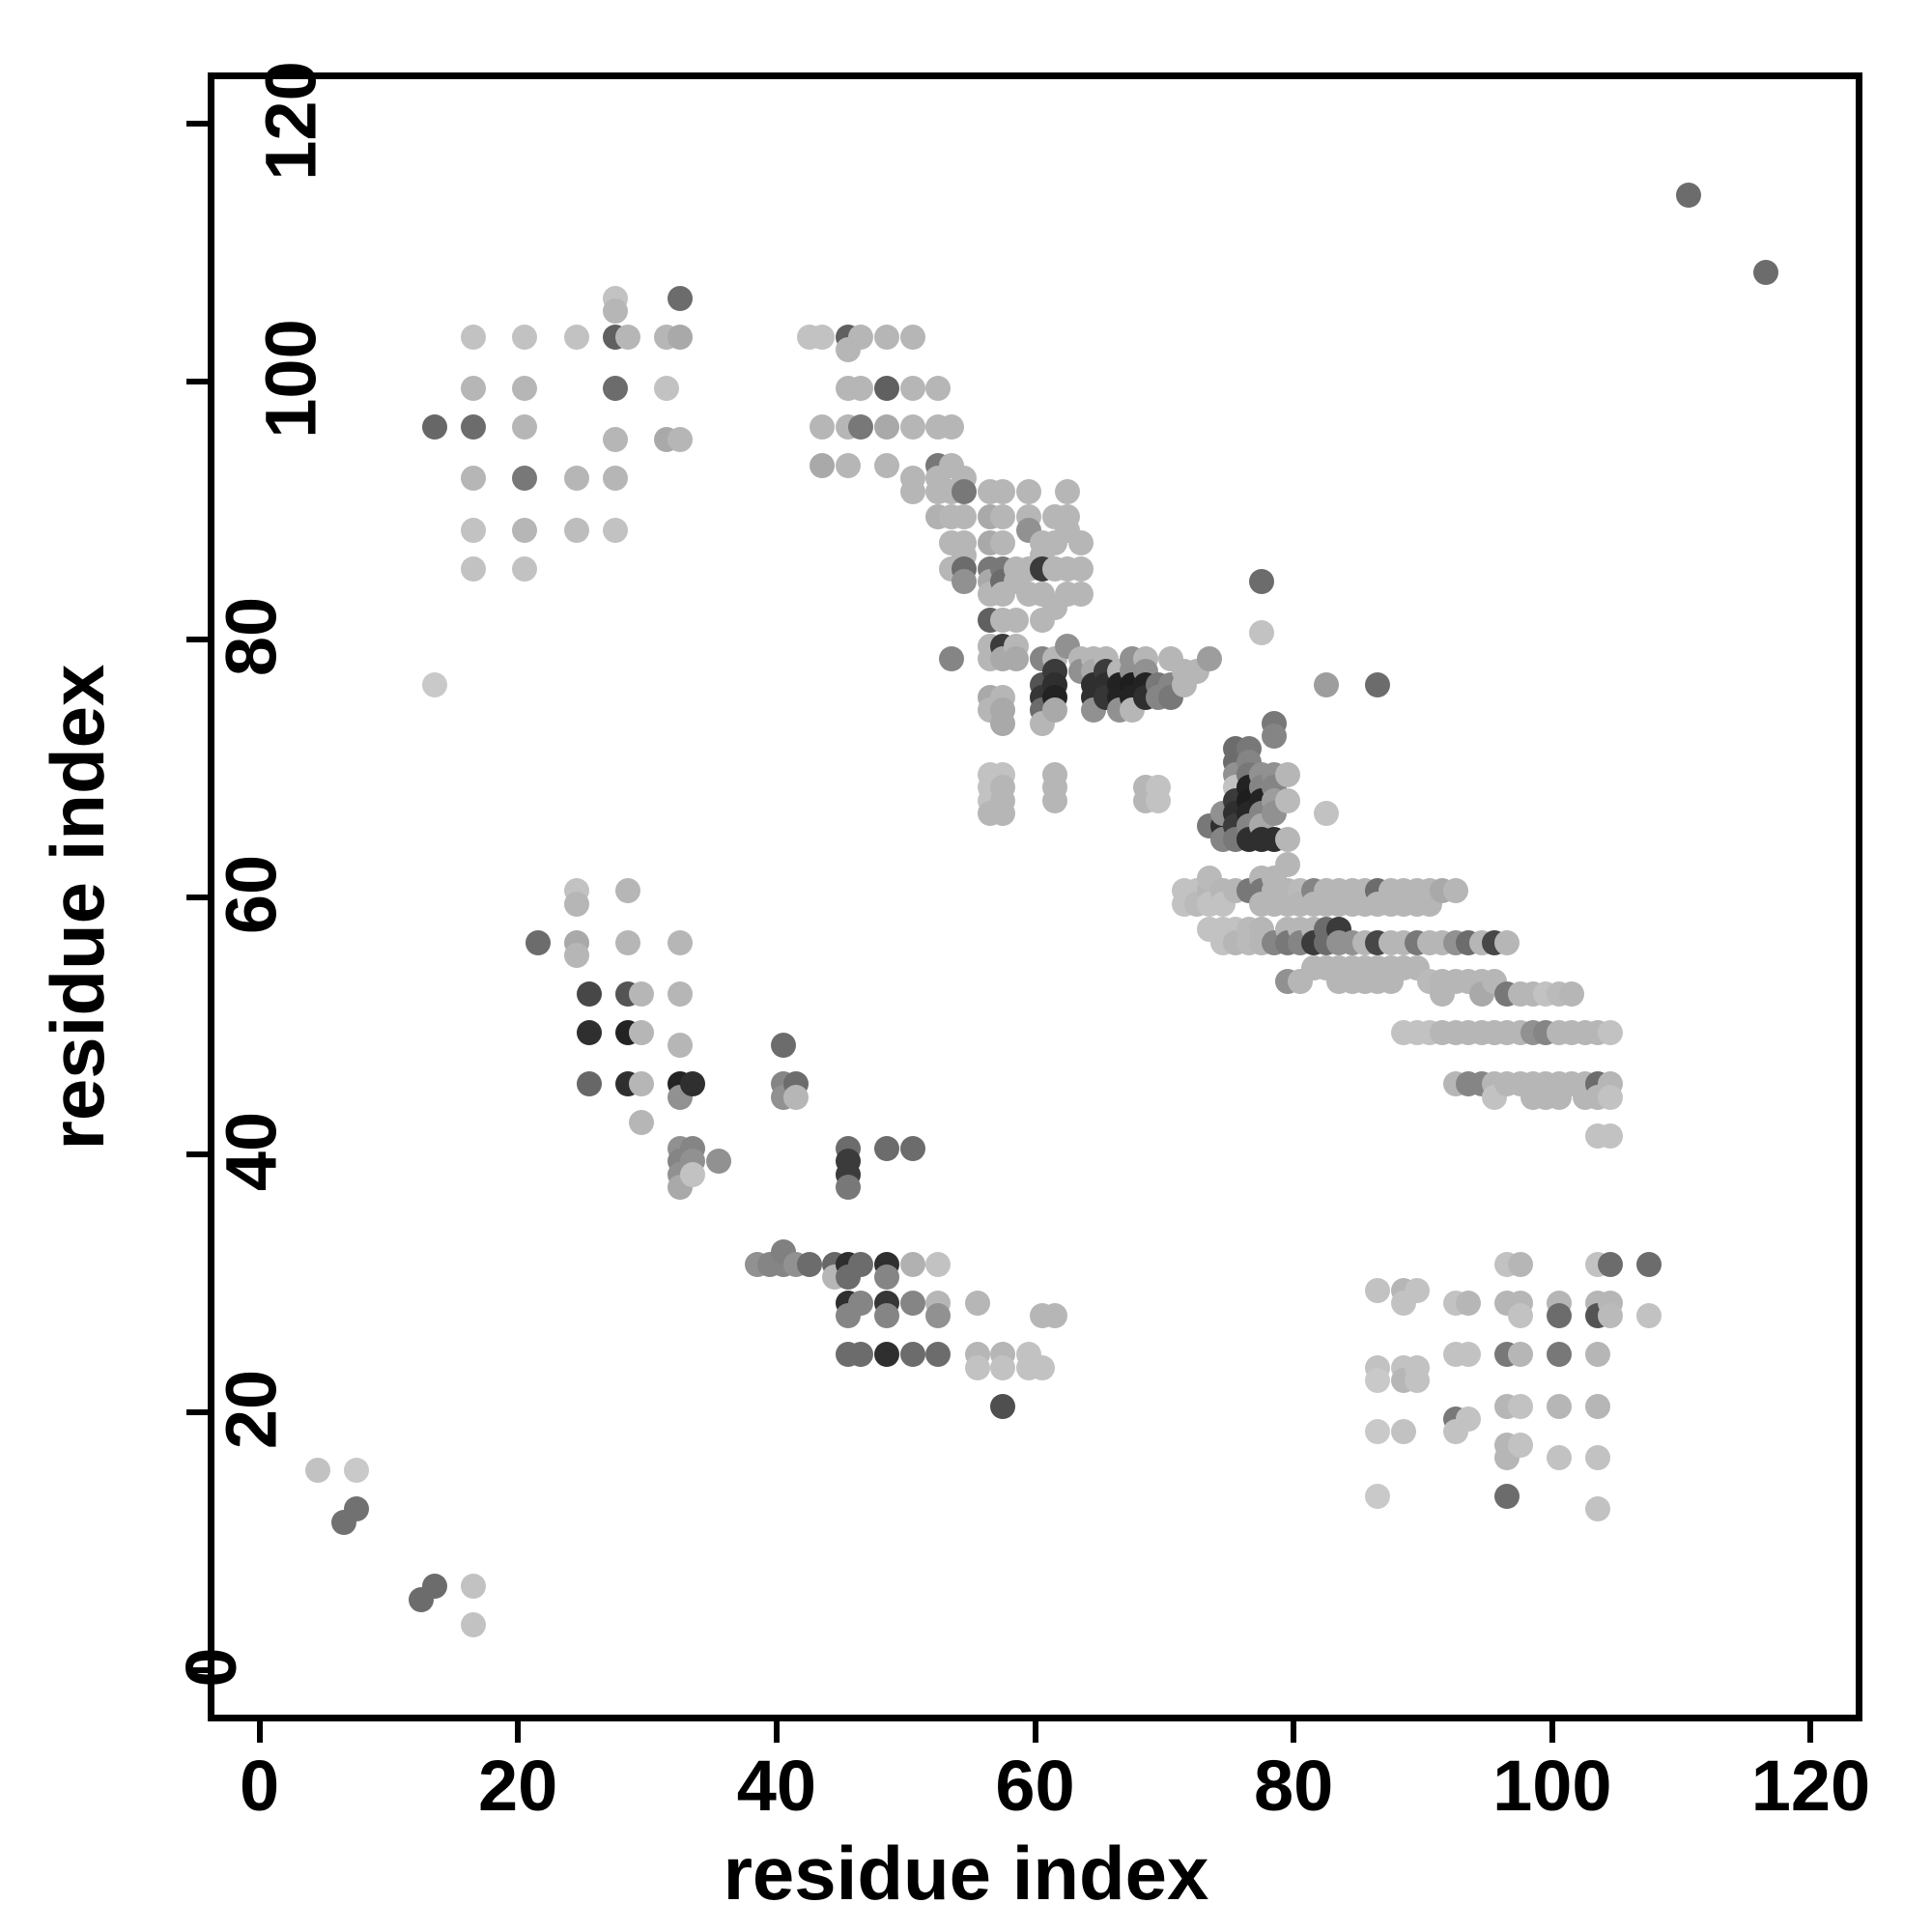  Describe the element at coordinates (252, 894) in the screenshot. I see `y-axis-tick-label: 60` at that location.